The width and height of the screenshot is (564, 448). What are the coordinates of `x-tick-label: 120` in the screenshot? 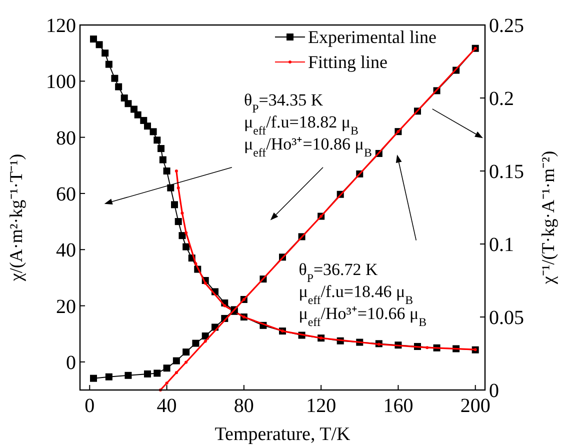 It's located at (321, 406).